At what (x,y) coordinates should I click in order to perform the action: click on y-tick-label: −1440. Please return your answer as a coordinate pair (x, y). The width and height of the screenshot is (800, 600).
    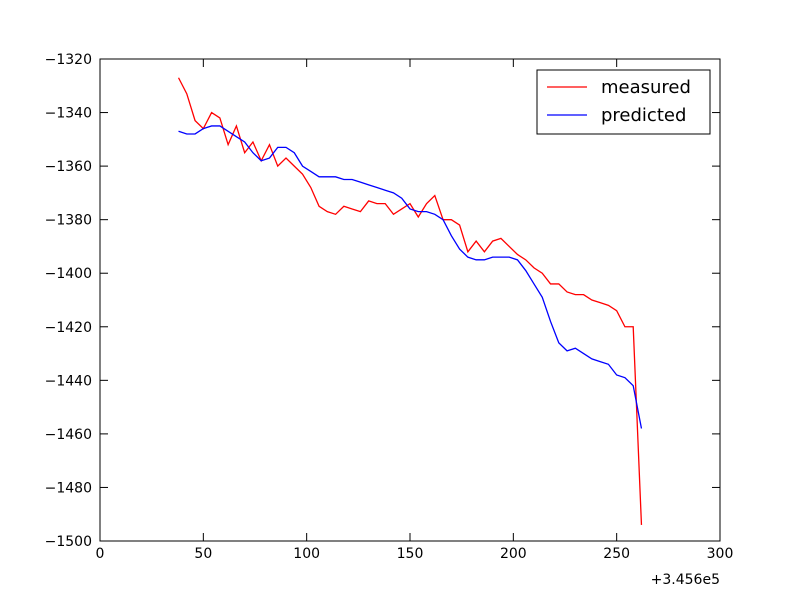
    Looking at the image, I should click on (68, 381).